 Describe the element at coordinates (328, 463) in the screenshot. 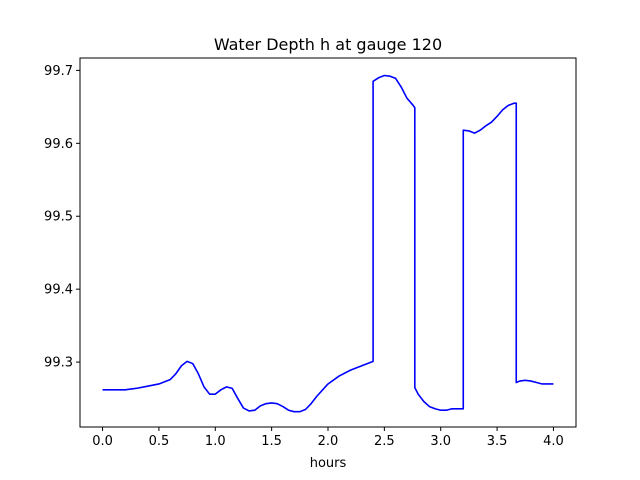

I see `x-axis-label: hours` at that location.